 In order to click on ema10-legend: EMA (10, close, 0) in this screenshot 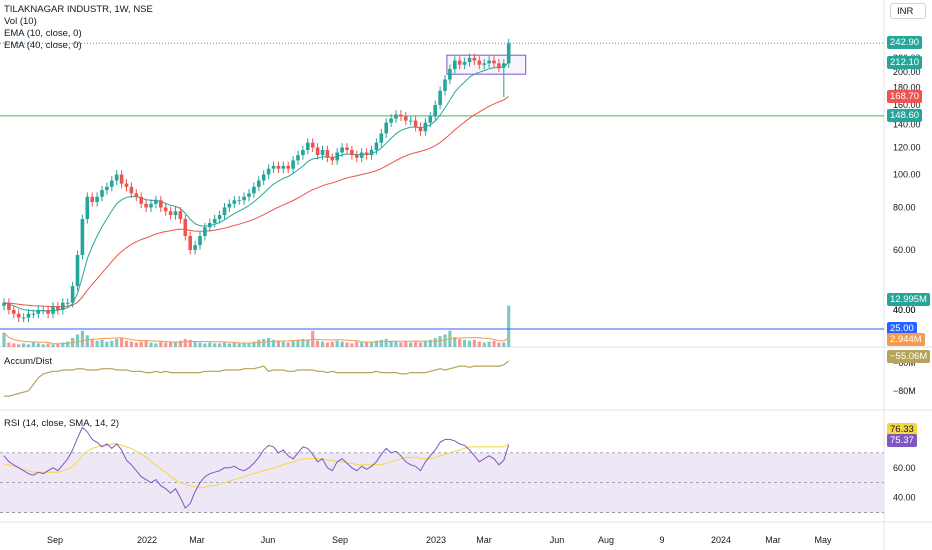, I will do `click(43, 33)`.